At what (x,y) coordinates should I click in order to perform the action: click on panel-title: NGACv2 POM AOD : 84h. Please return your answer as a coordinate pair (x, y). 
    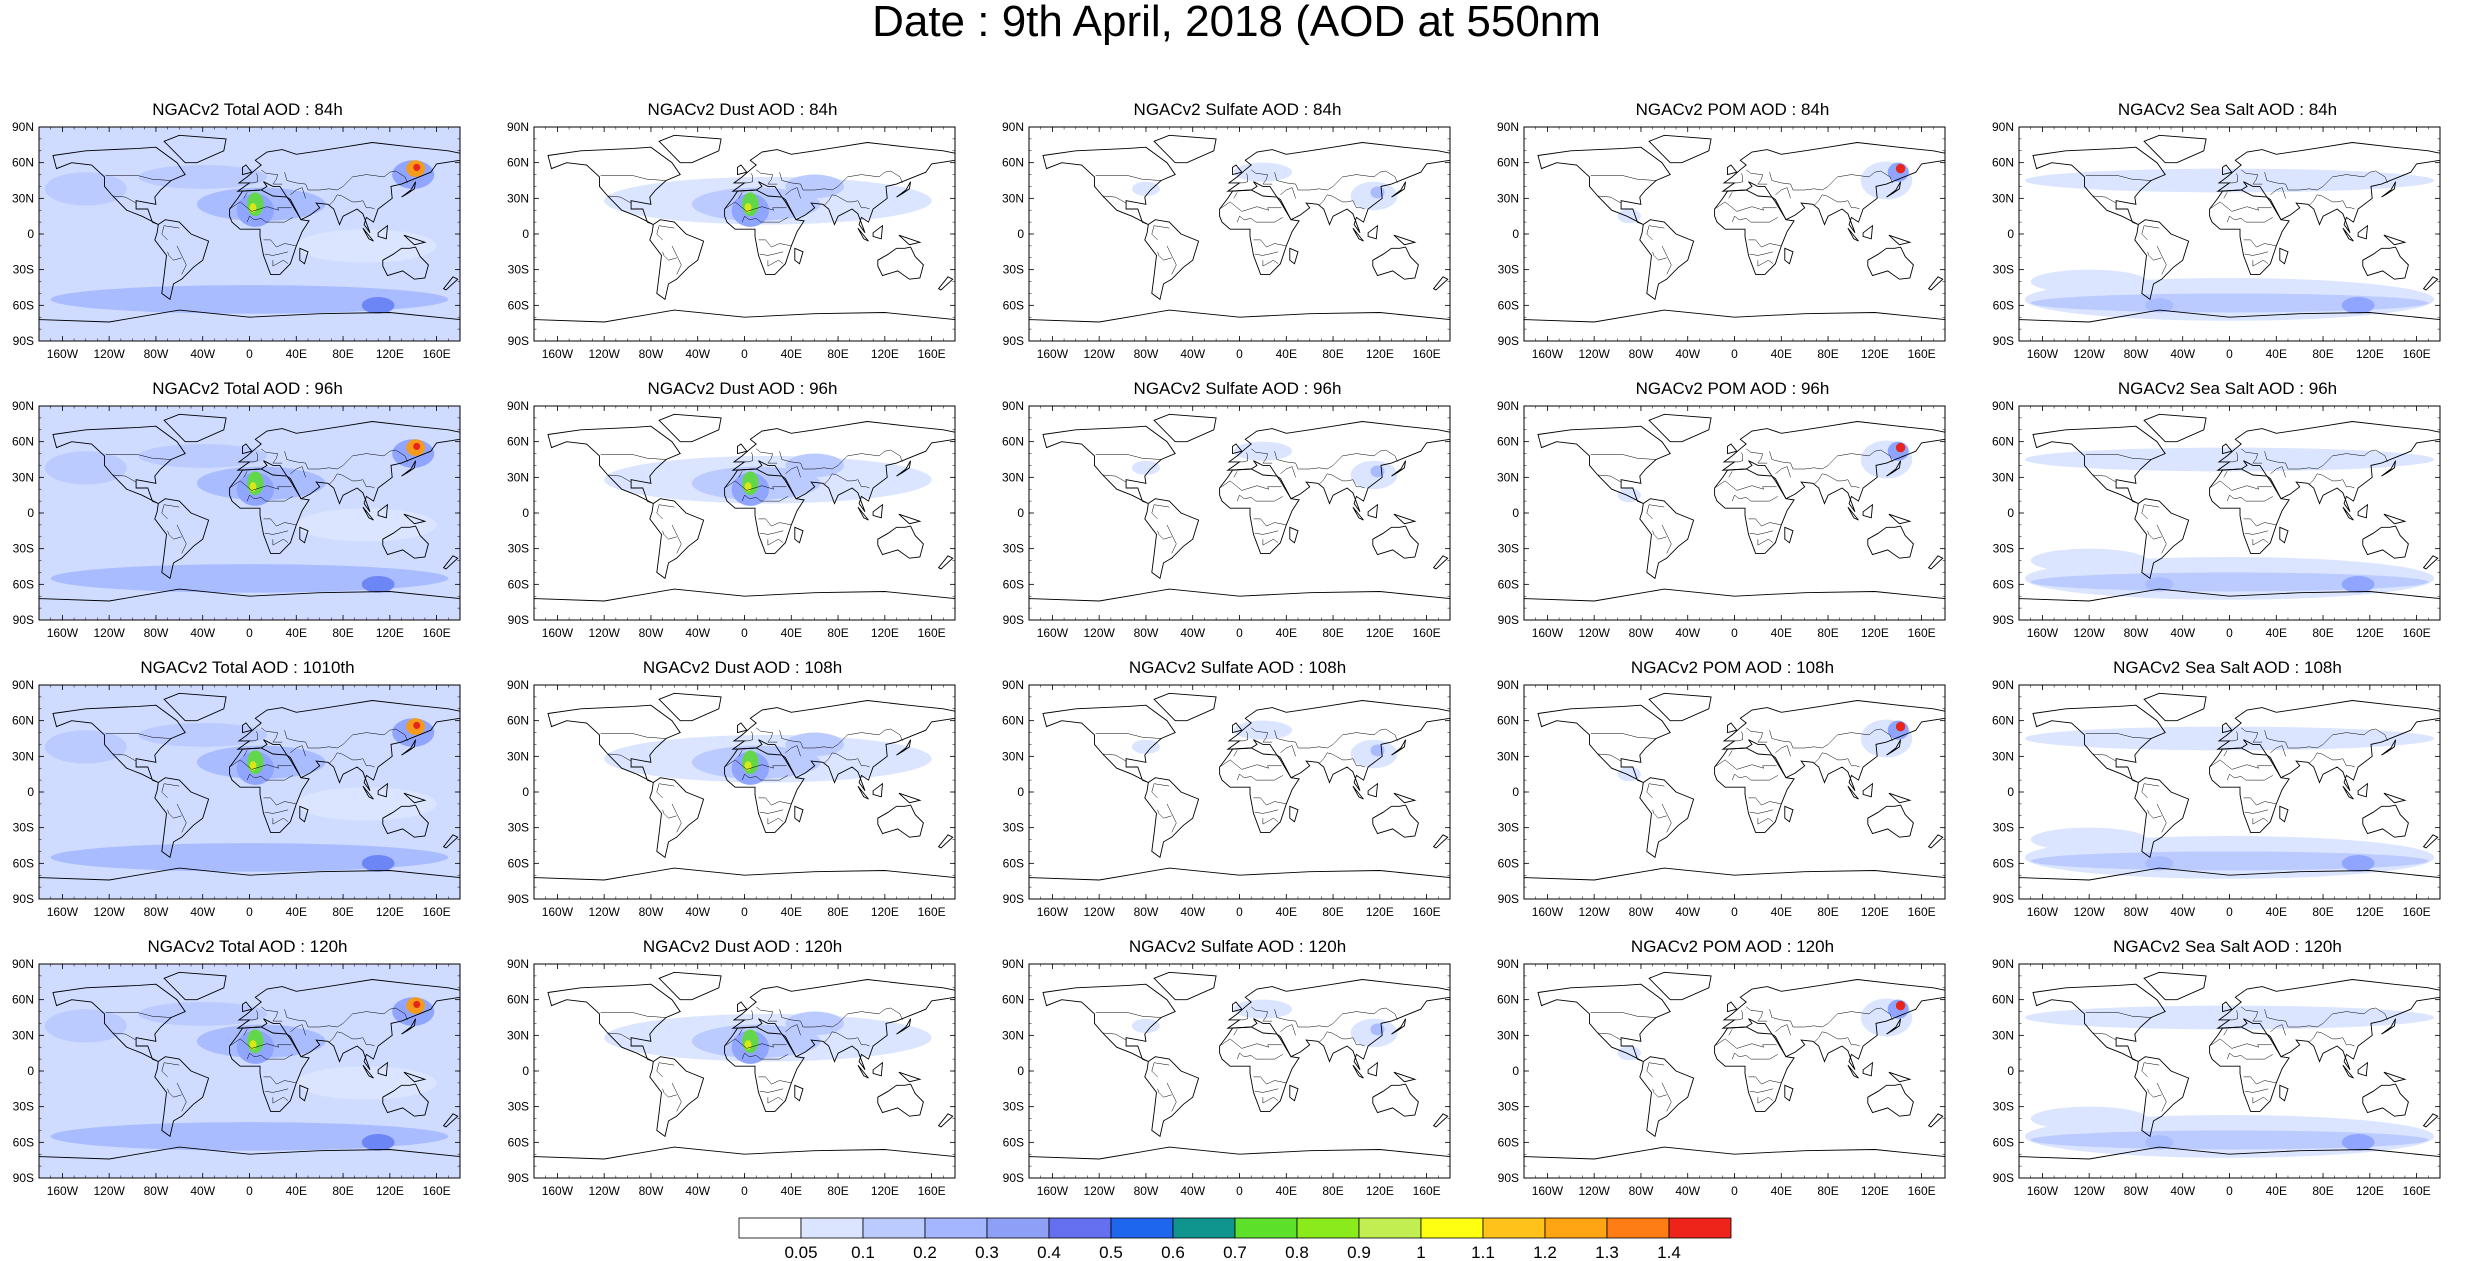
    Looking at the image, I should click on (1732, 109).